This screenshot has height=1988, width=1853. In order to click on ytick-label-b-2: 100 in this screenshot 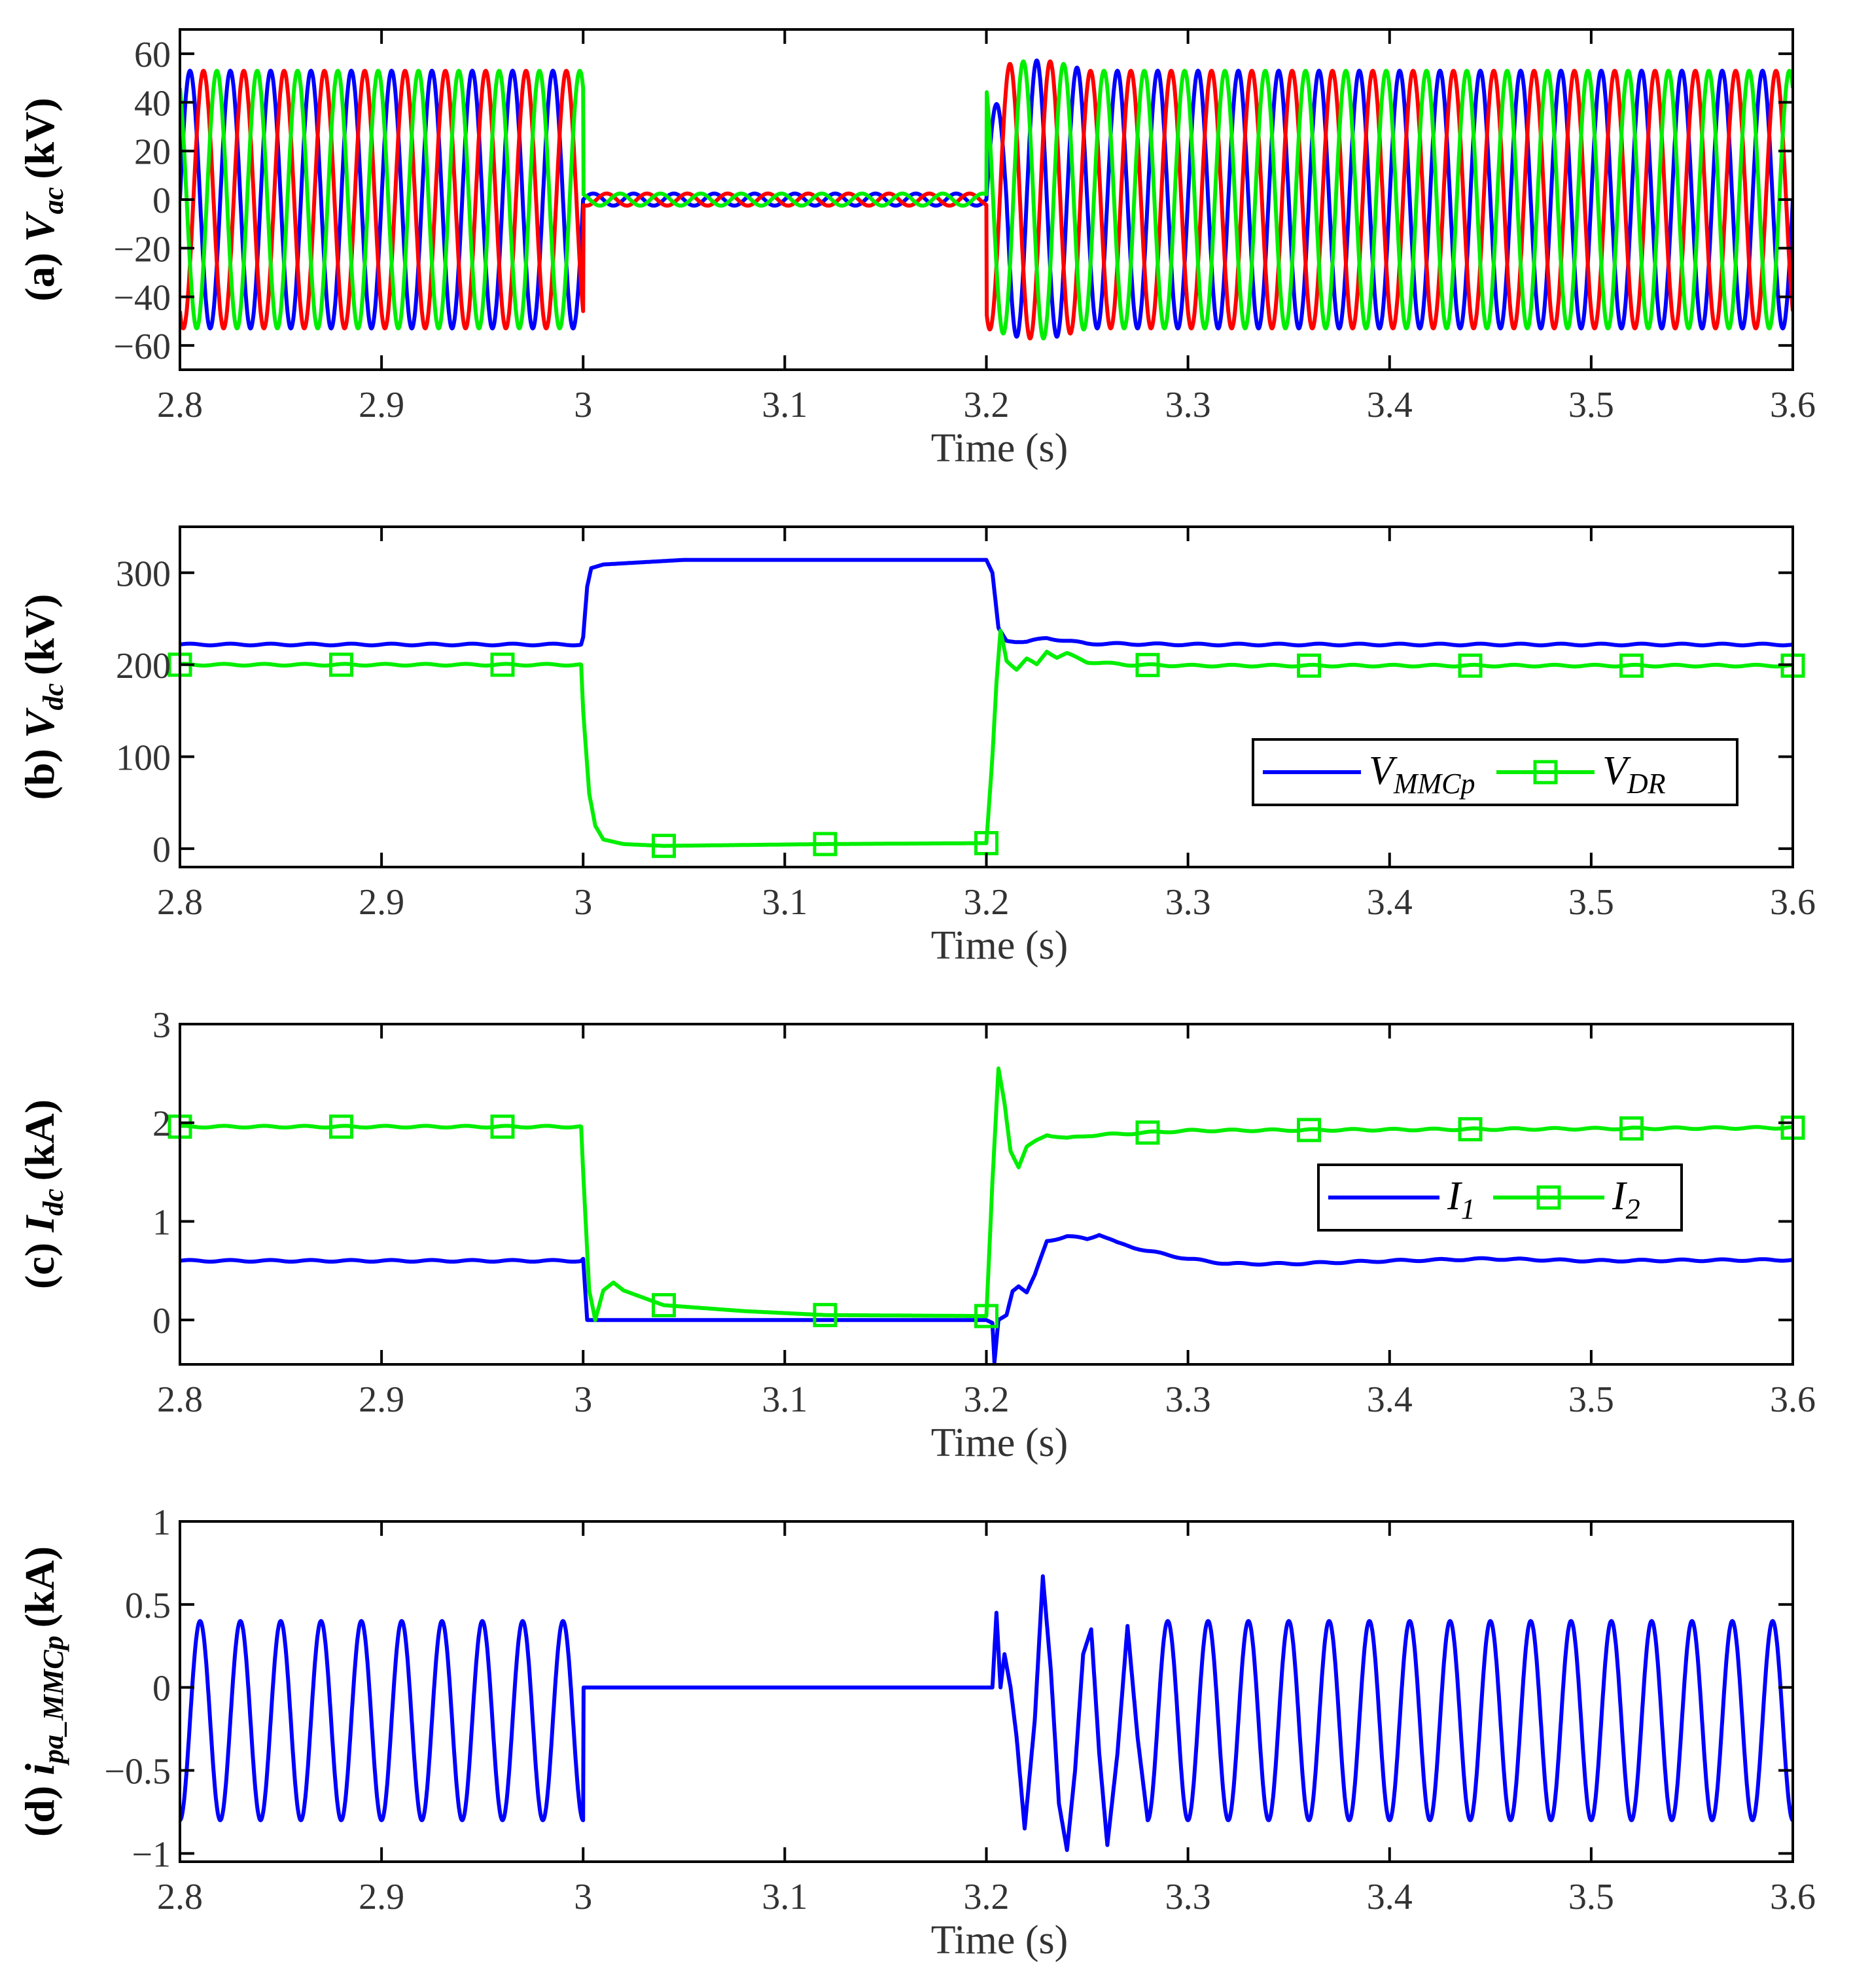, I will do `click(144, 757)`.